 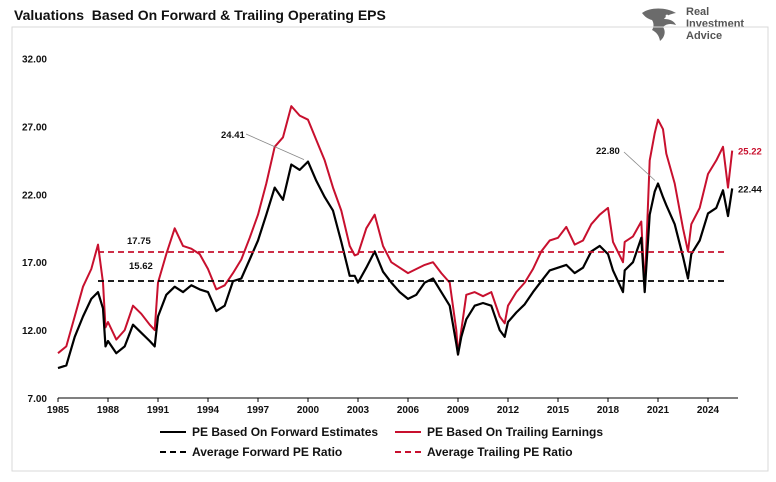 What do you see at coordinates (34, 263) in the screenshot?
I see `y-tick-label: 17.00` at bounding box center [34, 263].